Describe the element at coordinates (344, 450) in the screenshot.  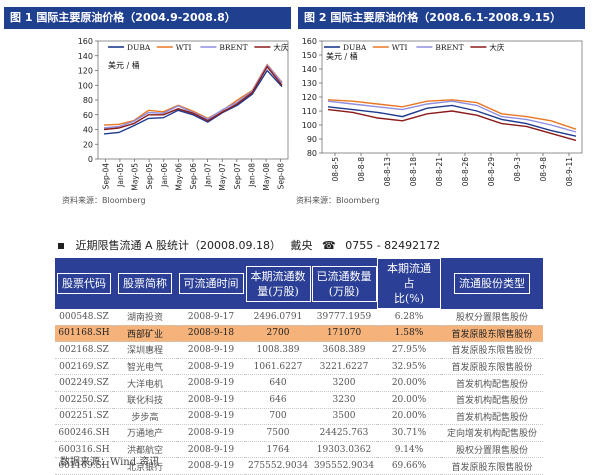
I see `table-cell: 19303.0362` at that location.